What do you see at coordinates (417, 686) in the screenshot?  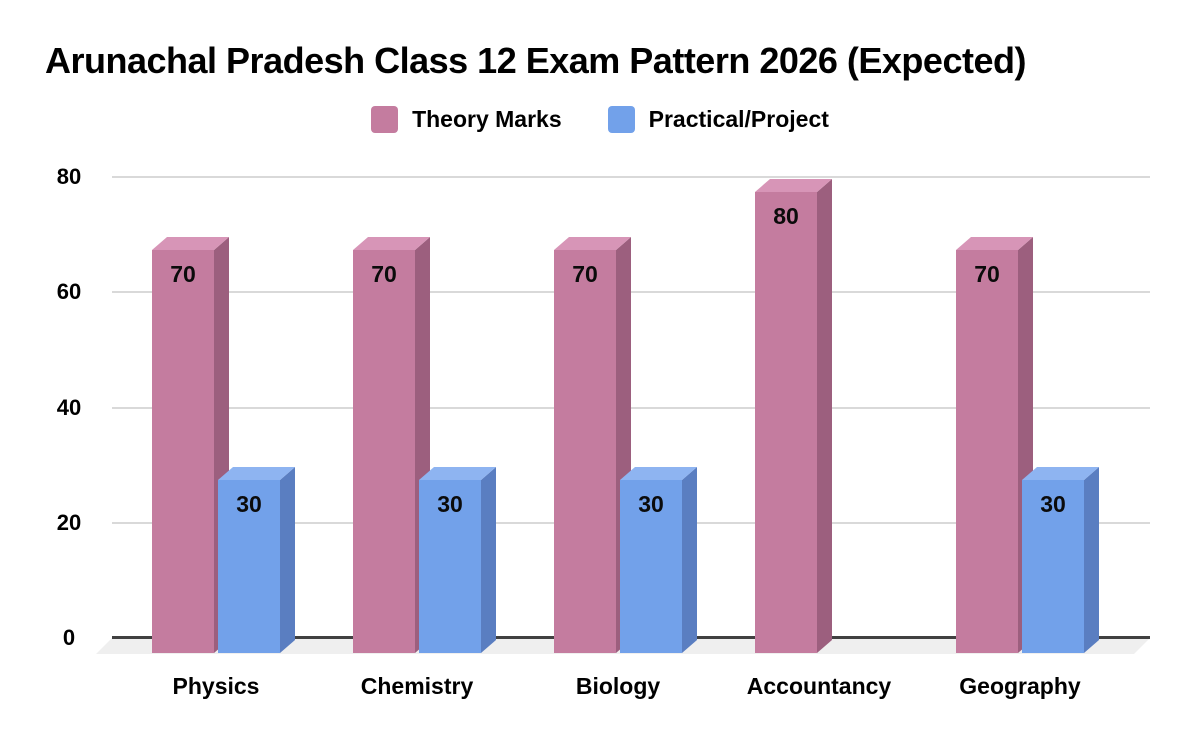 I see `x-label-chemistry: Chemistry` at bounding box center [417, 686].